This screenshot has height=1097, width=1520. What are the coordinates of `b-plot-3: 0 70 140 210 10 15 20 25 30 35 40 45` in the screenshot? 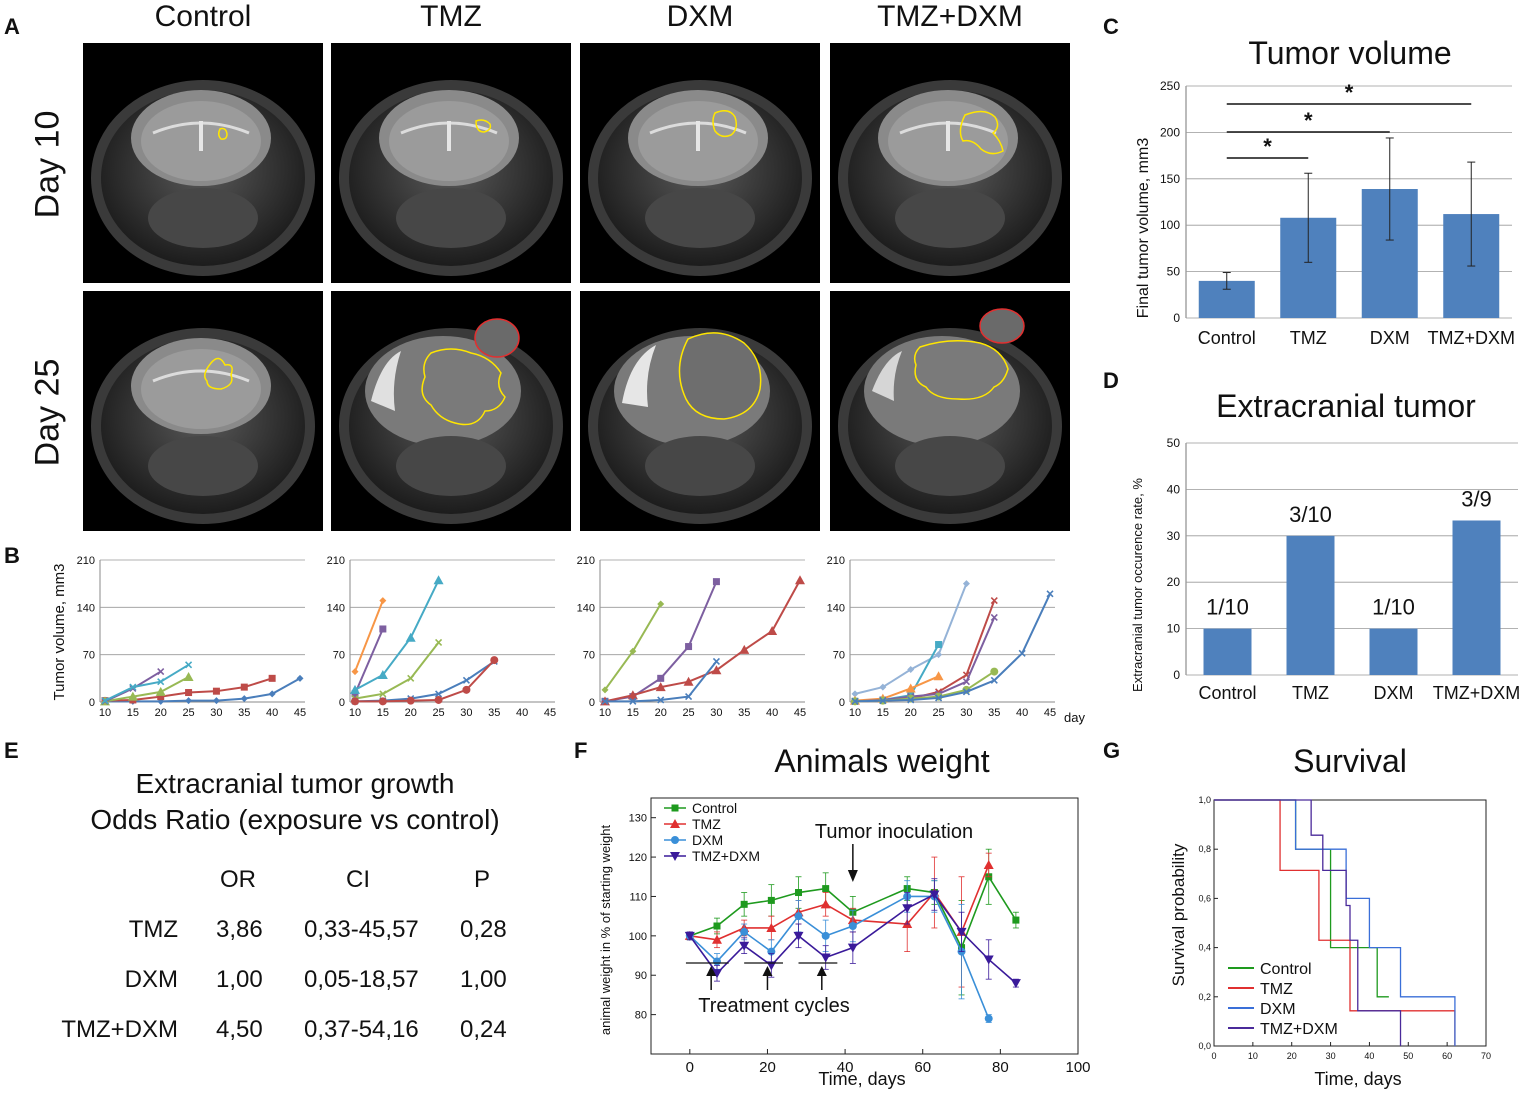 It's located at (941, 637).